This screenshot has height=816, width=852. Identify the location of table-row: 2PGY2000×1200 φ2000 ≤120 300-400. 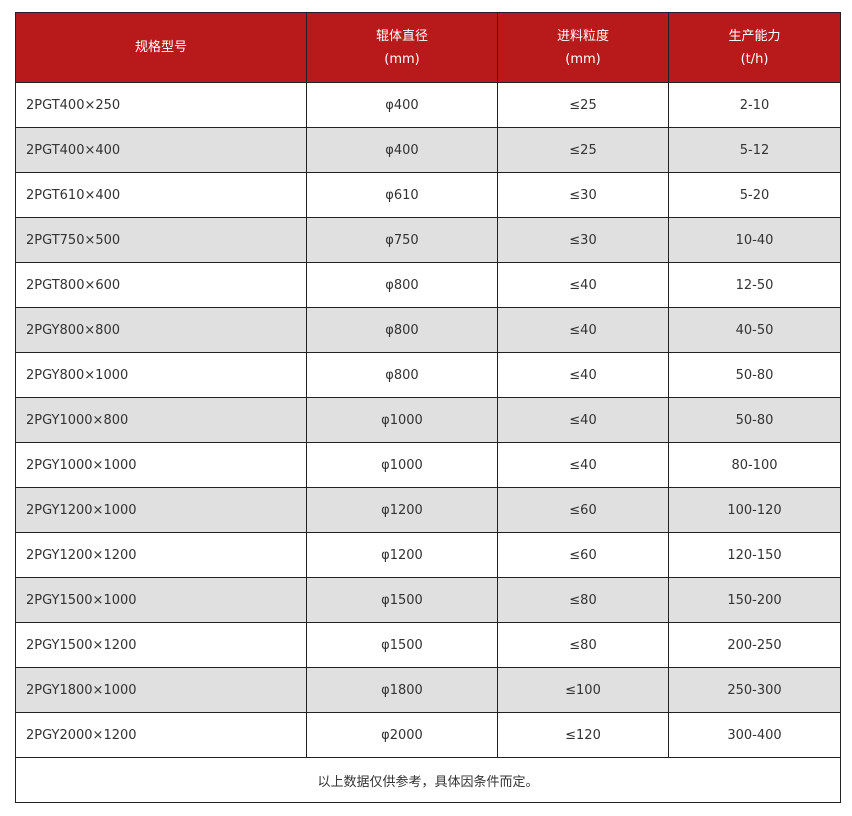
(428, 735).